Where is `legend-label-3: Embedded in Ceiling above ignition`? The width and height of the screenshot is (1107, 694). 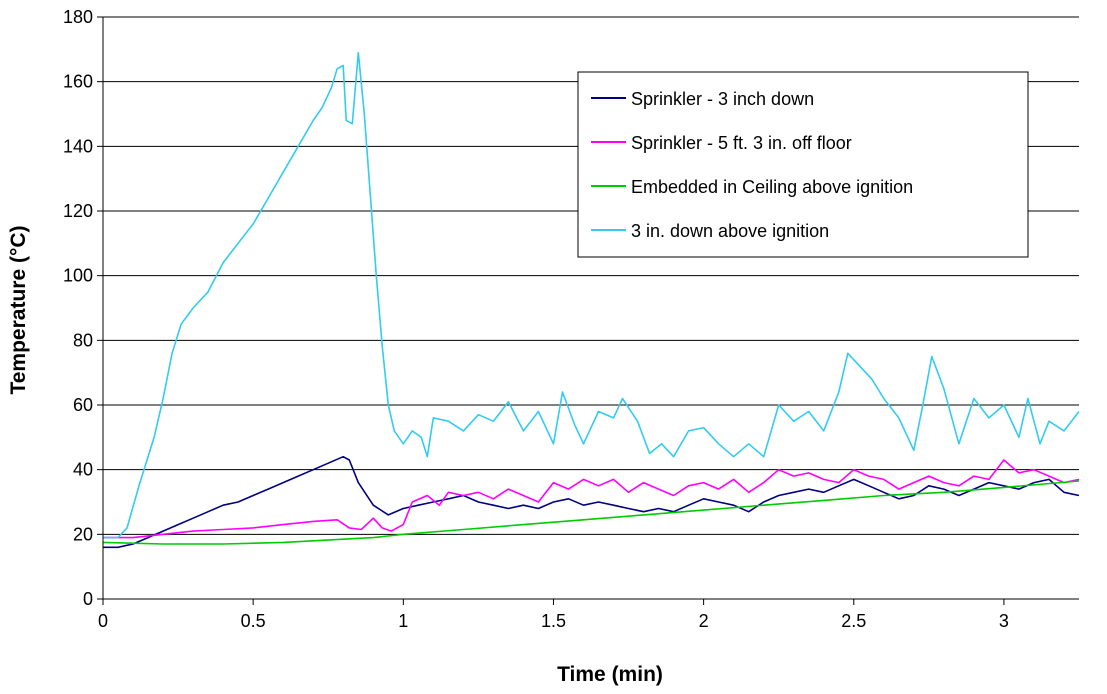 legend-label-3: Embedded in Ceiling above ignition is located at coordinates (772, 187).